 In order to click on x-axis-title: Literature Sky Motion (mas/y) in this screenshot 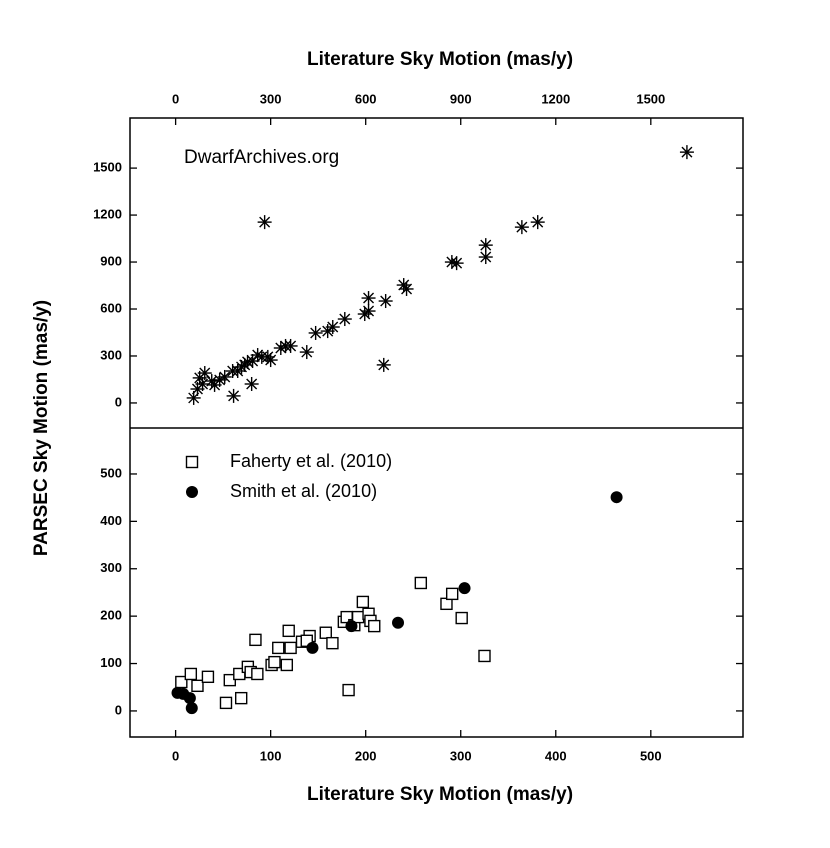, I will do `click(440, 794)`.